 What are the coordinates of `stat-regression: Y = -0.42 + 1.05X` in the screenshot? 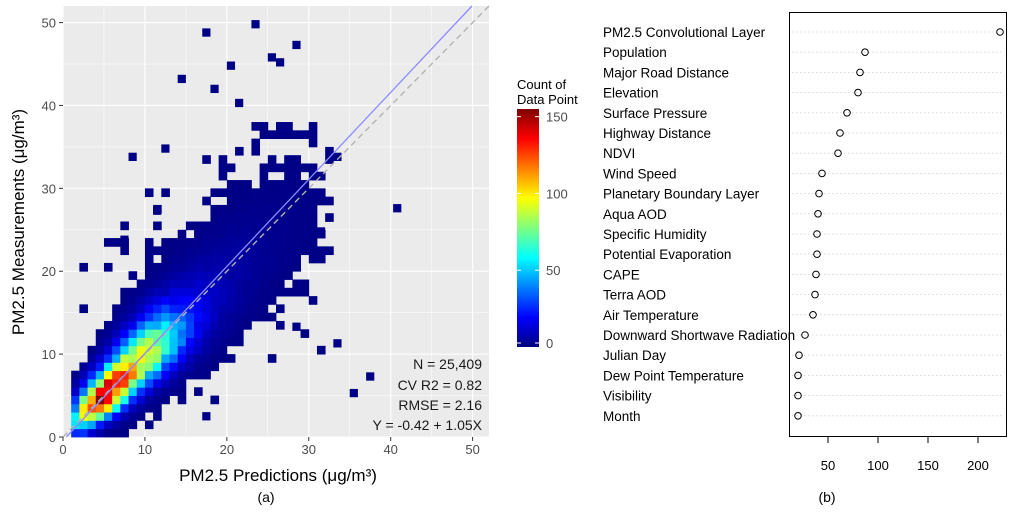 It's located at (428, 425).